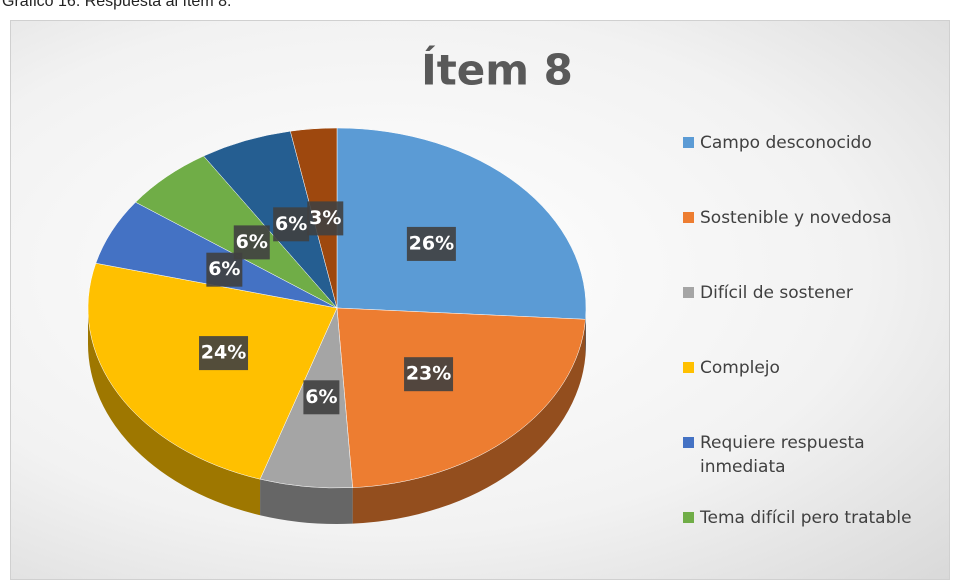 This screenshot has width=959, height=582. I want to click on legend-item: Campo desconocido, so click(814, 143).